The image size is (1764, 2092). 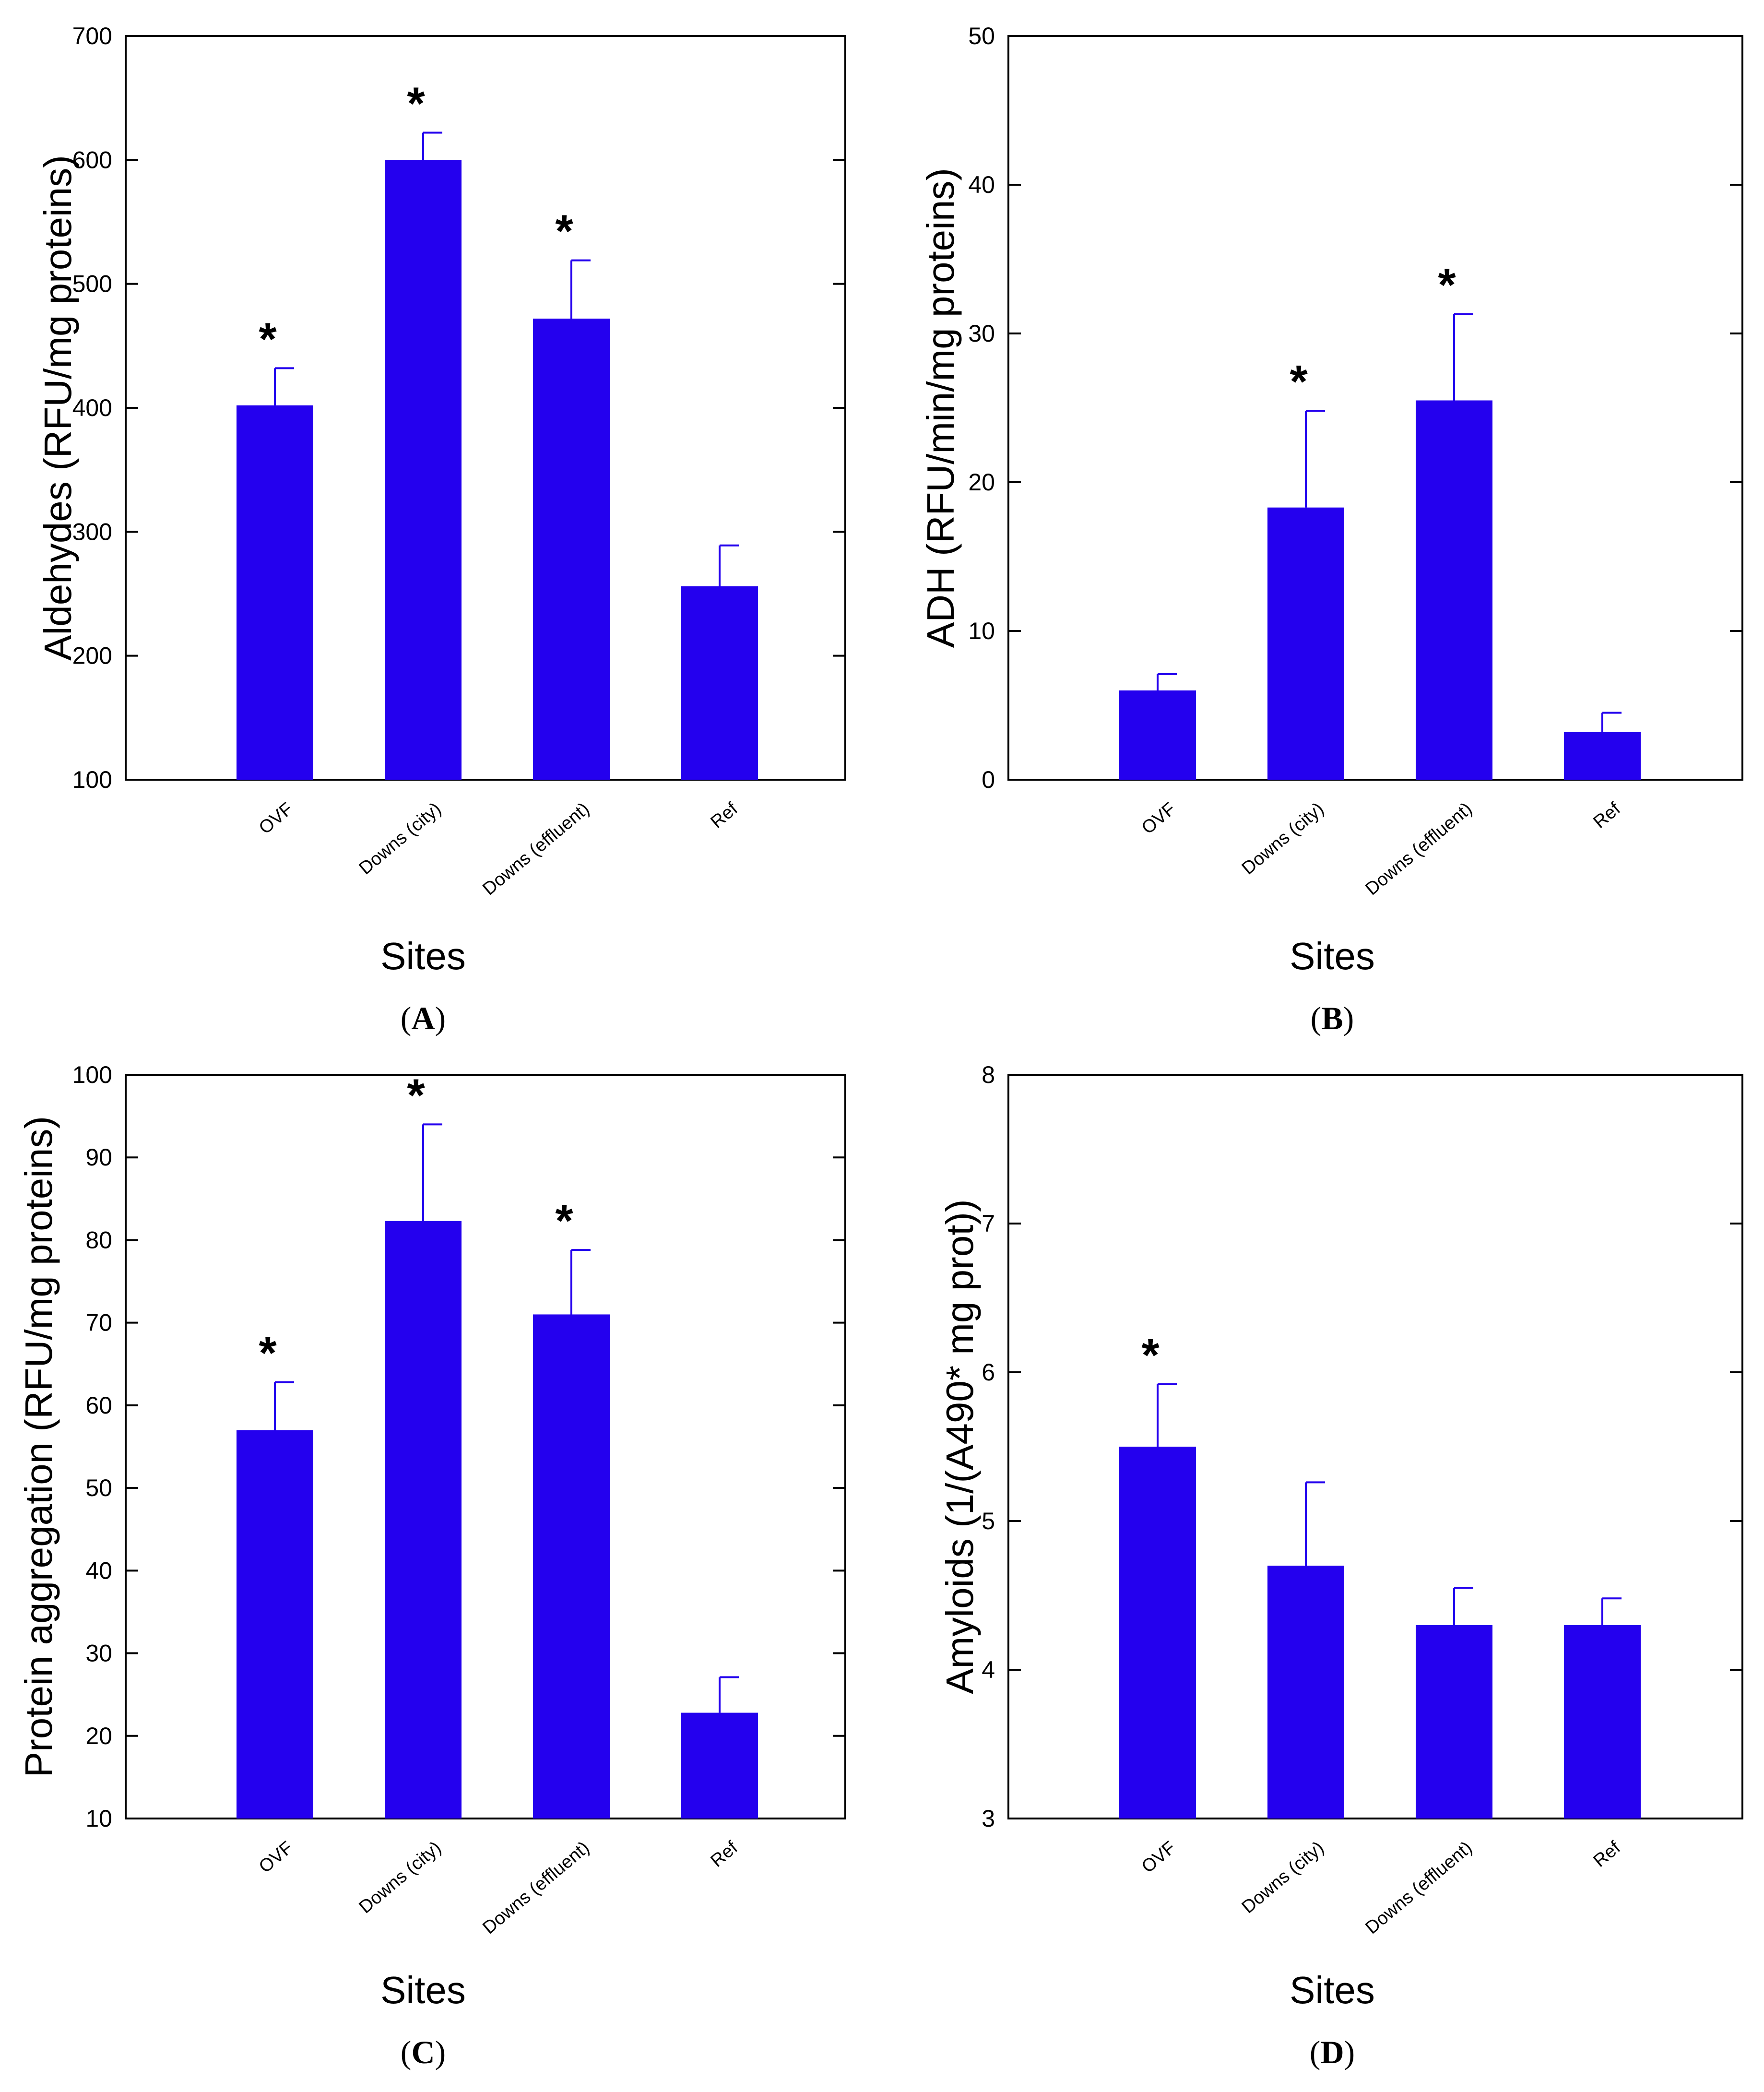 What do you see at coordinates (988, 1670) in the screenshot?
I see `y-tick-label: 4` at bounding box center [988, 1670].